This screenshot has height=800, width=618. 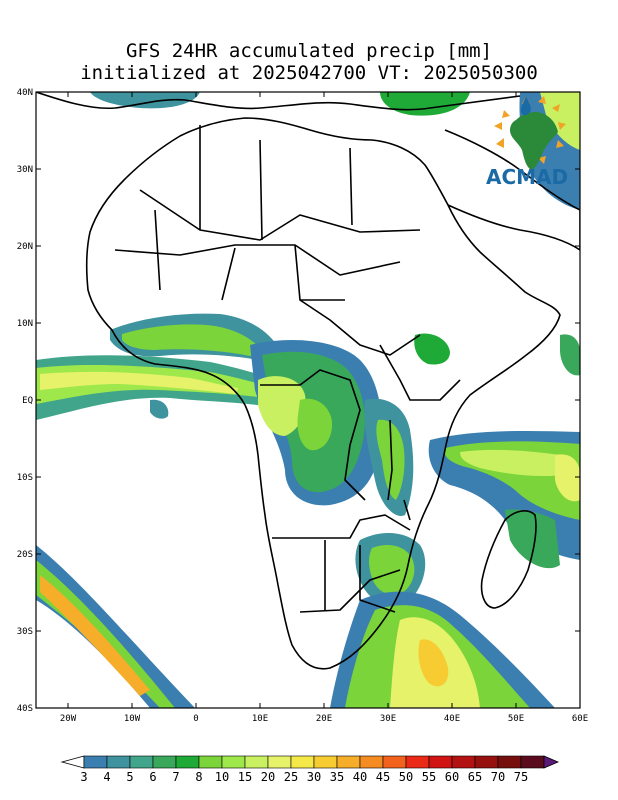 What do you see at coordinates (420, 372) in the screenshot?
I see `border-east` at bounding box center [420, 372].